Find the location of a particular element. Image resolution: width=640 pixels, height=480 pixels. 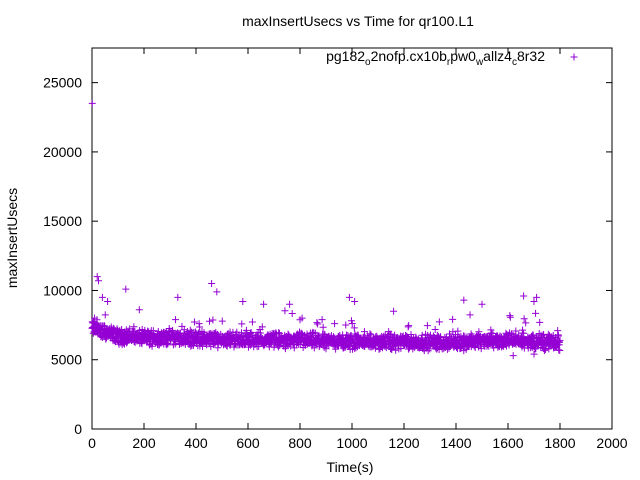

y-tick-label: 25000 is located at coordinates (62, 83).